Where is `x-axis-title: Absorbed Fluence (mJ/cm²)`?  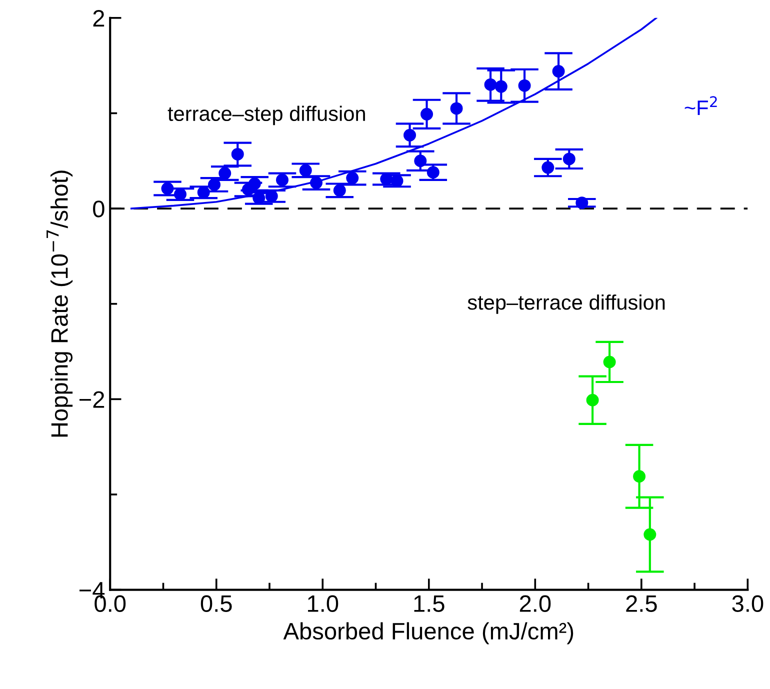 x-axis-title: Absorbed Fluence (mJ/cm²) is located at coordinates (428, 633).